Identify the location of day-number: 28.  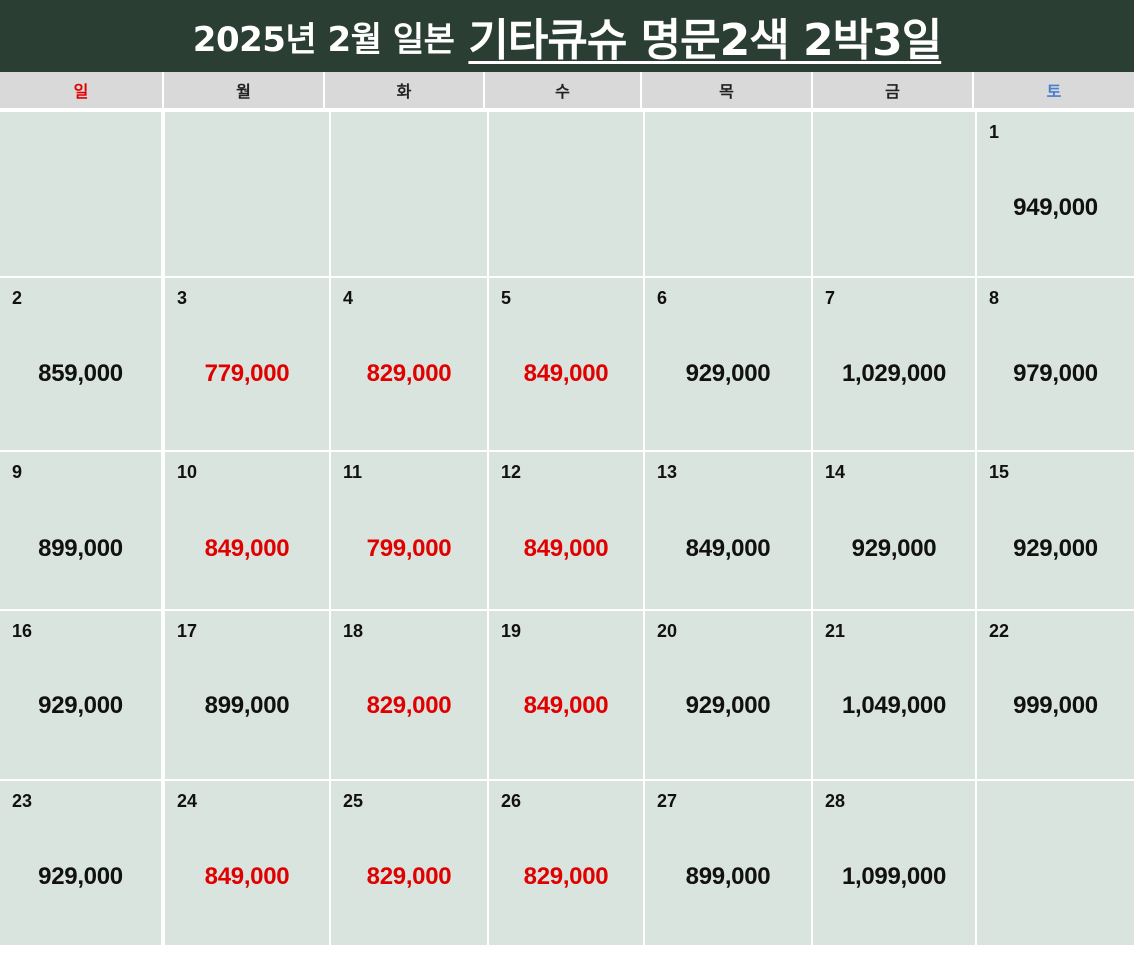
(835, 801).